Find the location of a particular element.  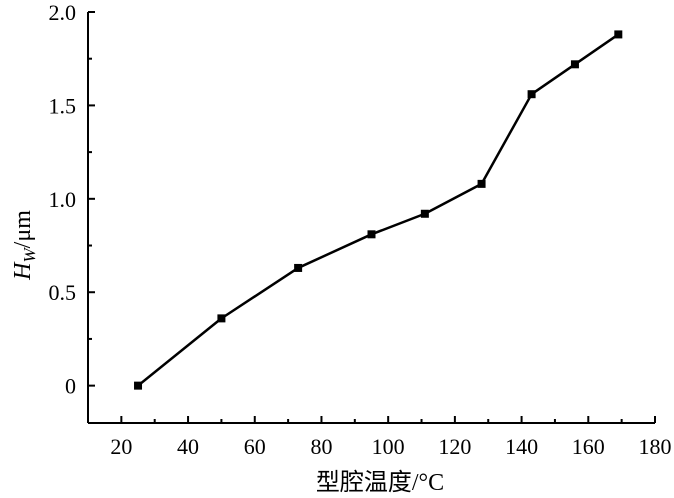

x-axis-ticks: 20 40 60 80 100 120 140 160 180 is located at coordinates (391, 437).